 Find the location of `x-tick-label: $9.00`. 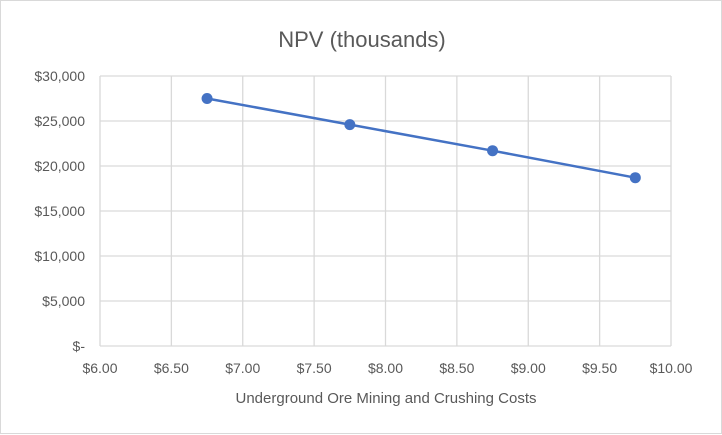

x-tick-label: $9.00 is located at coordinates (528, 368).